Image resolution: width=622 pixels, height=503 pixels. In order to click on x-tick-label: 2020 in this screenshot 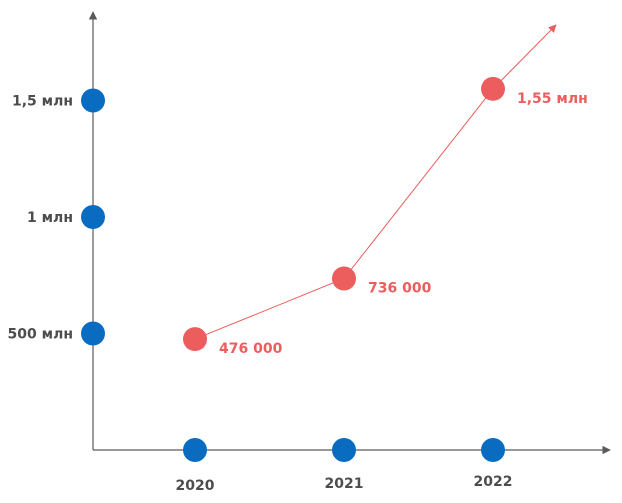, I will do `click(195, 486)`.